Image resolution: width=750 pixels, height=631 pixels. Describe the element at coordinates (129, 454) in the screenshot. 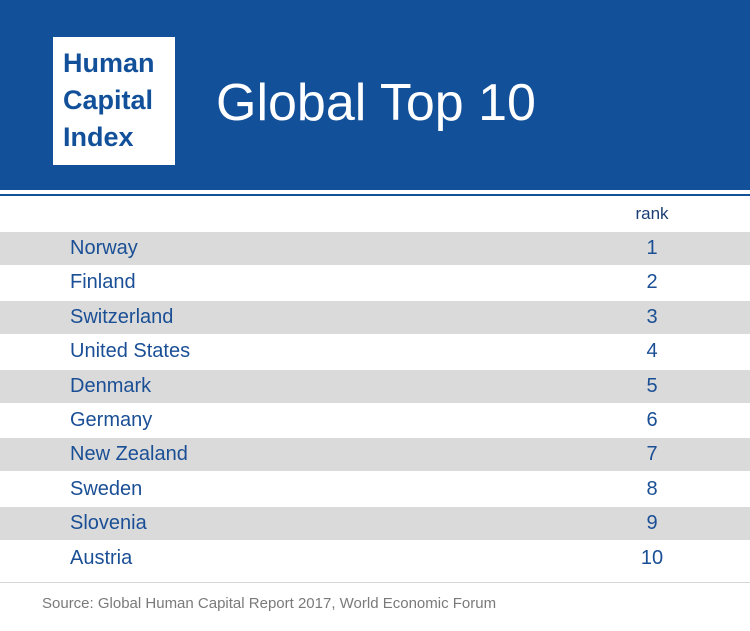

I see `country-name: New Zealand` at that location.